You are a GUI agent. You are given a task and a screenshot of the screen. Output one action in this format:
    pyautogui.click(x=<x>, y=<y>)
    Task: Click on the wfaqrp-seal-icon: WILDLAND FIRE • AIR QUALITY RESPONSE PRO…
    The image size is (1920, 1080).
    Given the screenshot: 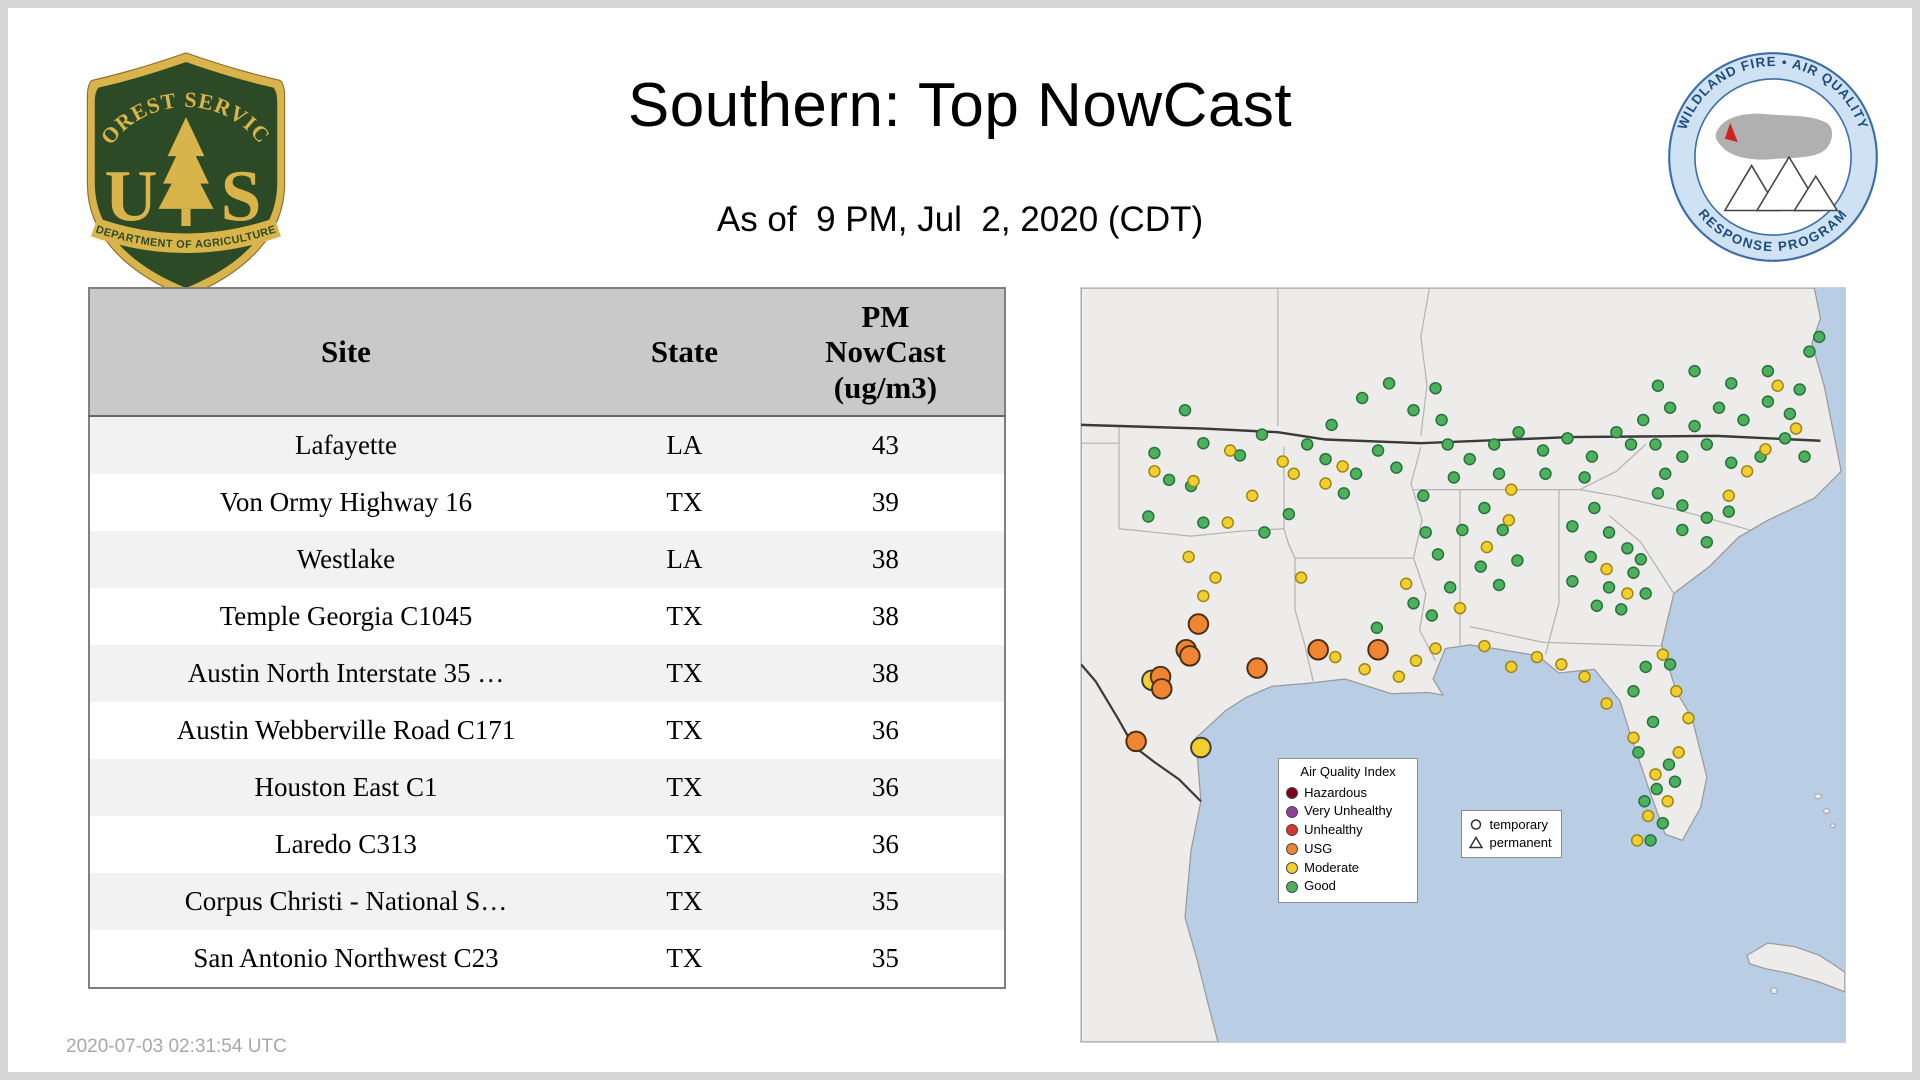 What is the action you would take?
    pyautogui.click(x=1773, y=157)
    